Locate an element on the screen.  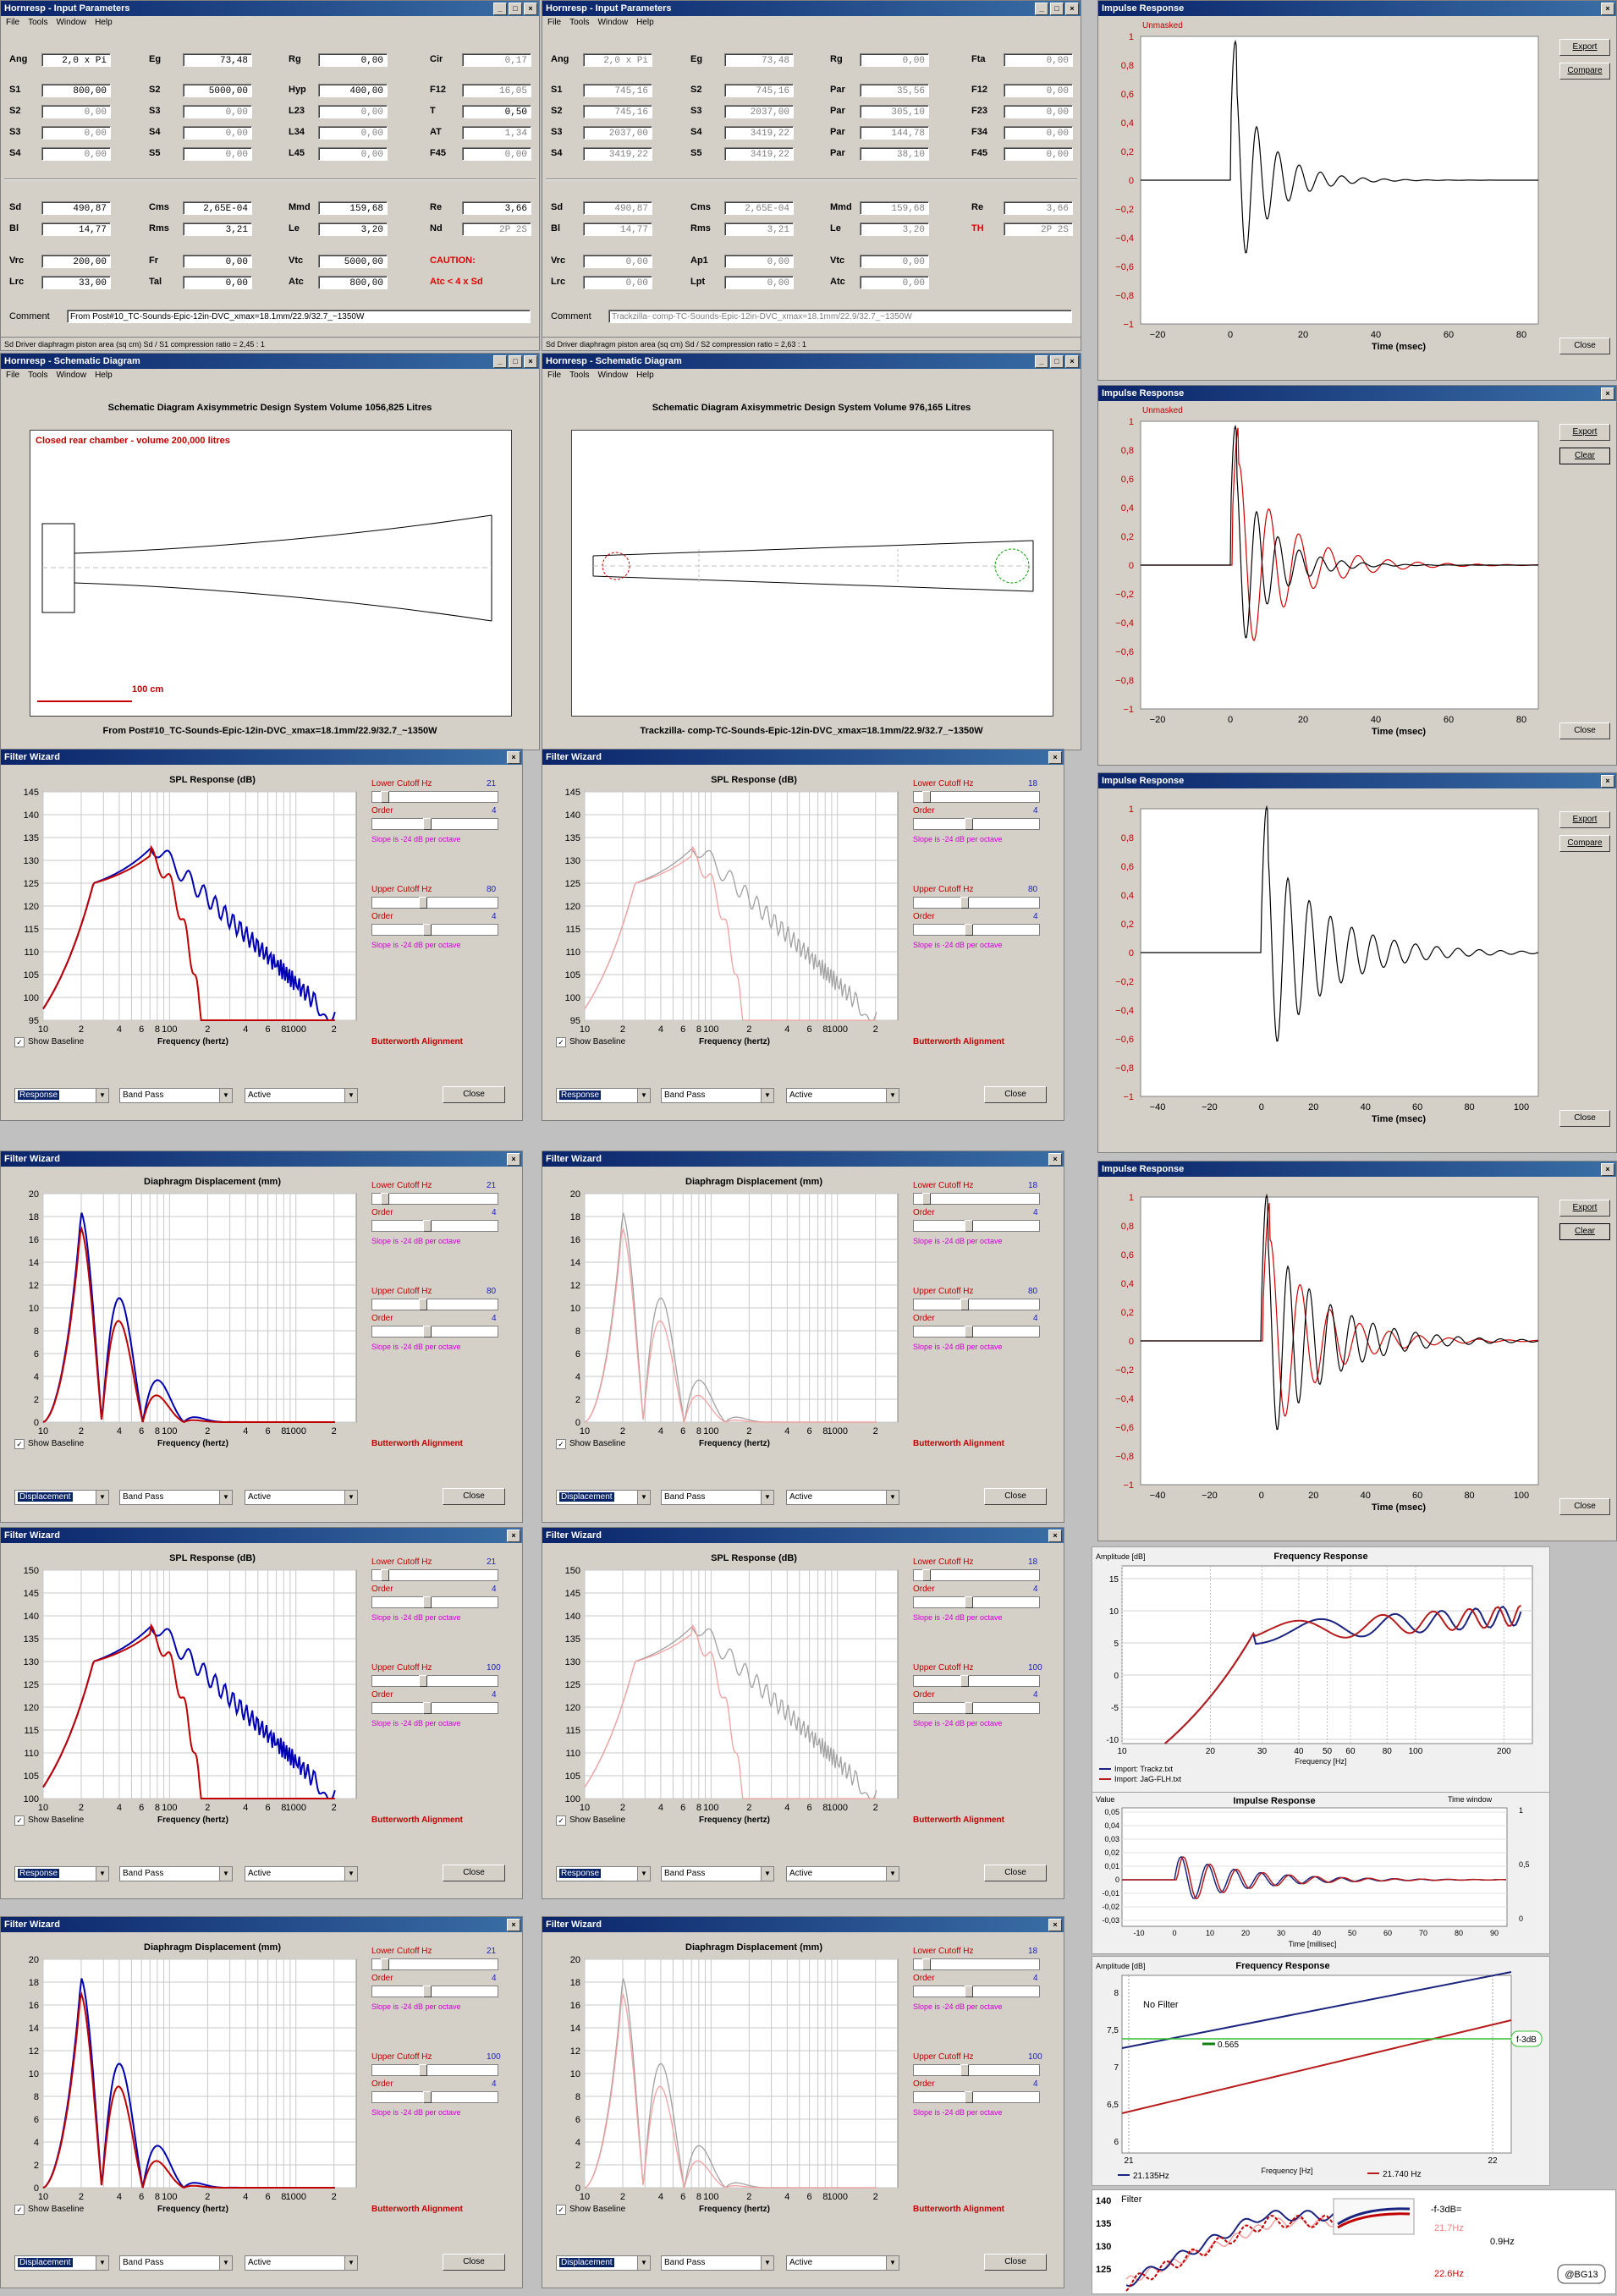
param-field: 490,87 is located at coordinates (76, 208).